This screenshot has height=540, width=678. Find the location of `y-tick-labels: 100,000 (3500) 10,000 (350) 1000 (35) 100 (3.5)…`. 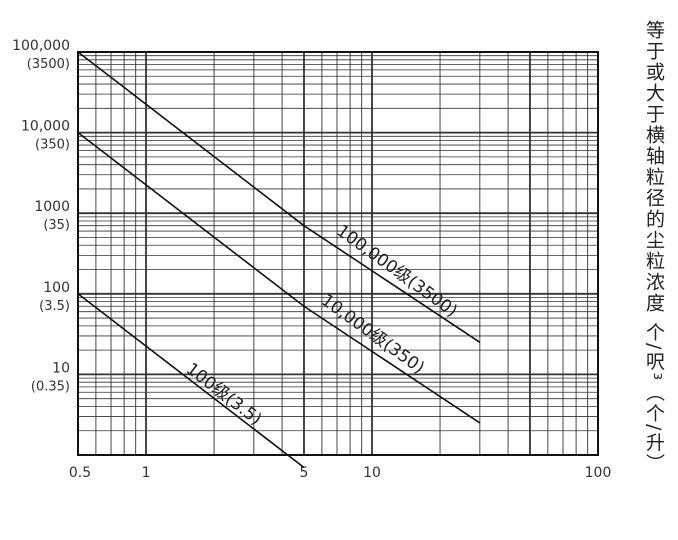

y-tick-labels: 100,000 (3500) 10,000 (350) 1000 (35) 100 (3.5)… is located at coordinates (41, 216).